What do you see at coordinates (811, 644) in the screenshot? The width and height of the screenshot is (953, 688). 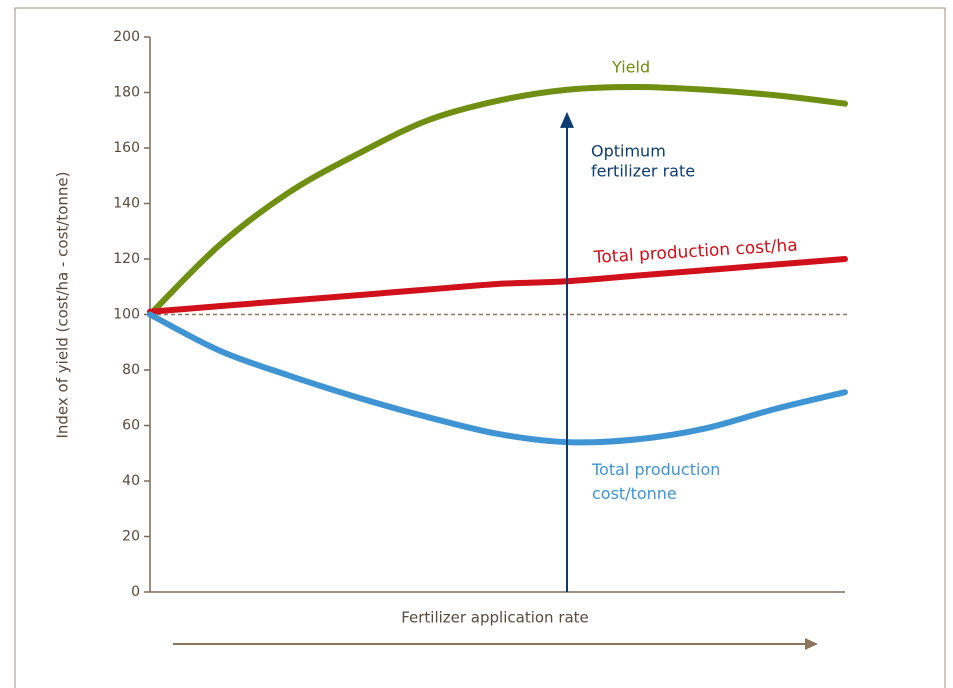 I see `x-direction-arrowhead` at bounding box center [811, 644].